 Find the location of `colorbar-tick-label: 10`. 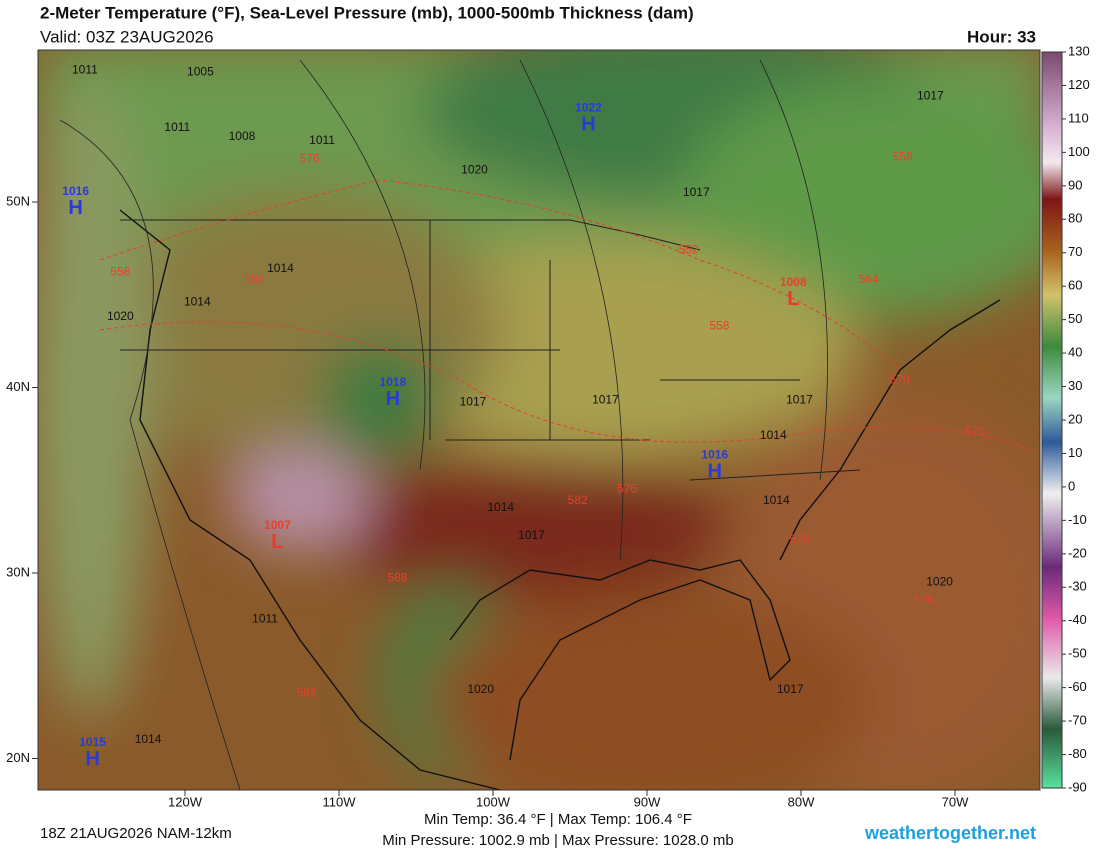

colorbar-tick-label: 10 is located at coordinates (1075, 452).